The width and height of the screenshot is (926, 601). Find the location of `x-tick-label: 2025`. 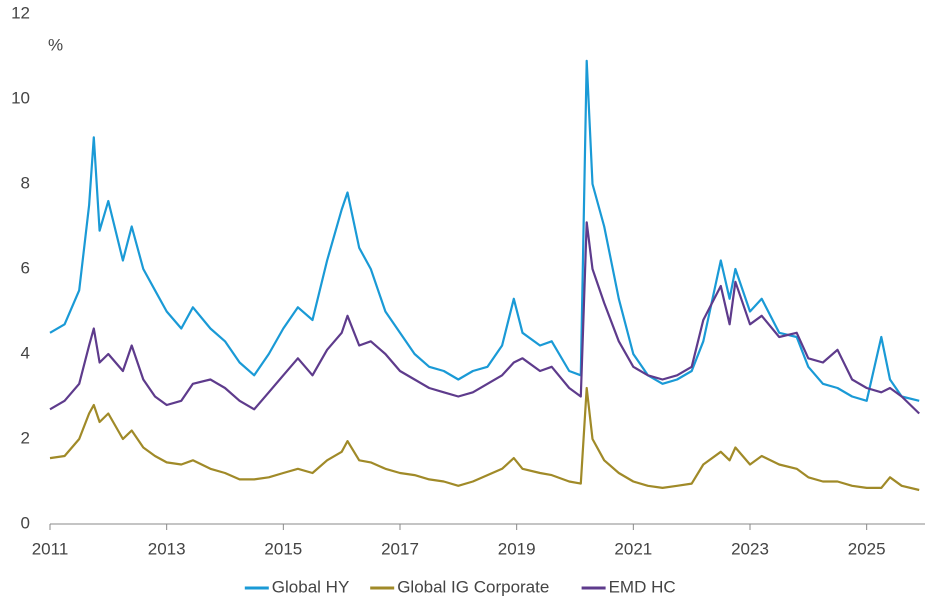

x-tick-label: 2025 is located at coordinates (867, 548).